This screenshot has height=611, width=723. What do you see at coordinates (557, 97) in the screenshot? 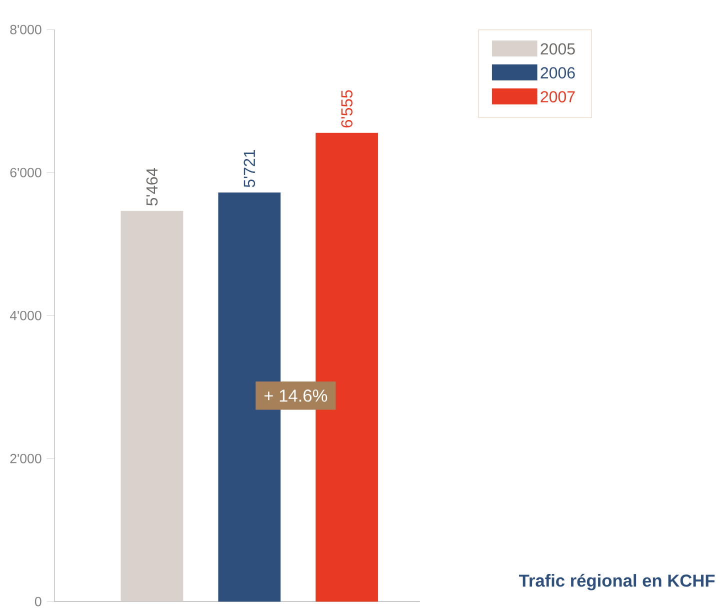
I see `legend-label: 2007` at bounding box center [557, 97].